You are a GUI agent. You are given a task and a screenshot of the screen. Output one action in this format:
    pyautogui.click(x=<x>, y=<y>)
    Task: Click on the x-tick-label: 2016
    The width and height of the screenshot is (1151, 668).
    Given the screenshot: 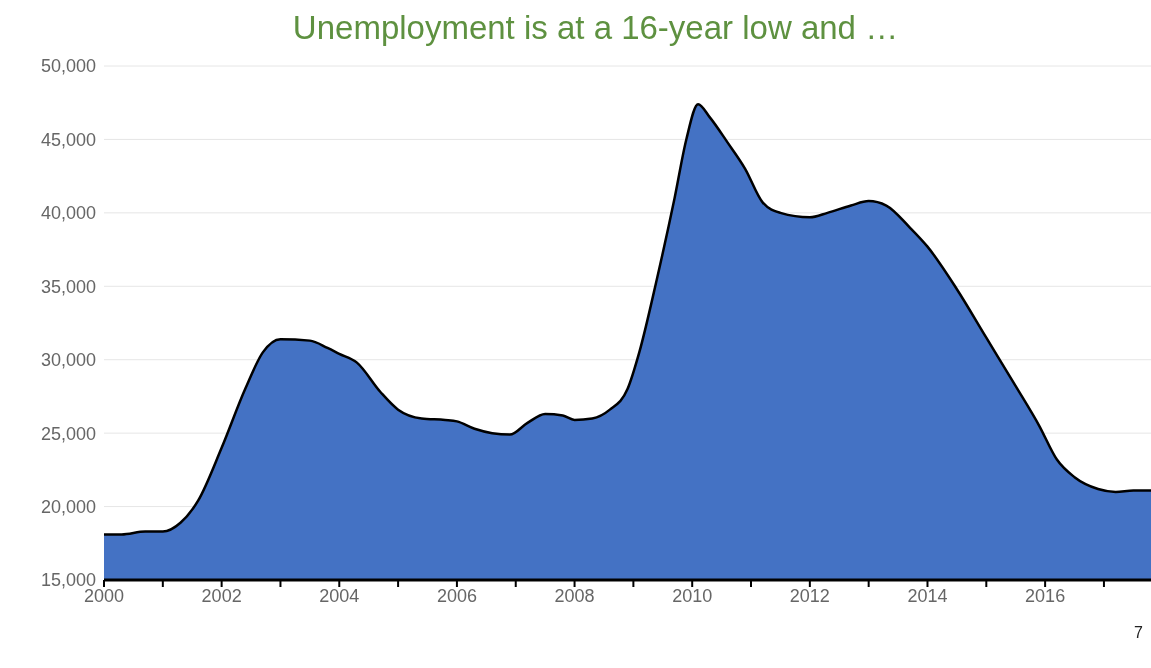 What is the action you would take?
    pyautogui.click(x=1045, y=595)
    